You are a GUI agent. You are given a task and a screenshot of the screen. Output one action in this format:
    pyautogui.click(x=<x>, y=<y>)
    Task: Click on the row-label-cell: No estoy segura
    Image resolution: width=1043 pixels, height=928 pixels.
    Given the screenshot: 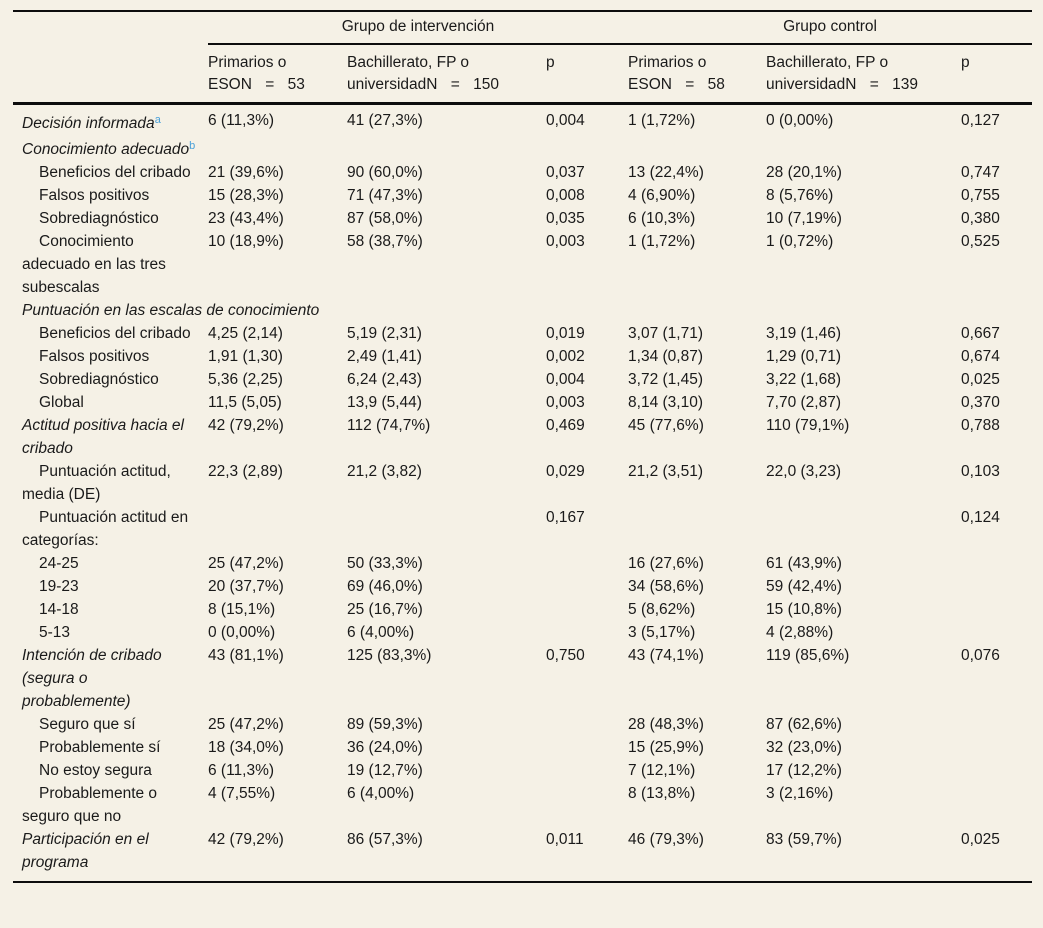 What is the action you would take?
    pyautogui.click(x=110, y=770)
    